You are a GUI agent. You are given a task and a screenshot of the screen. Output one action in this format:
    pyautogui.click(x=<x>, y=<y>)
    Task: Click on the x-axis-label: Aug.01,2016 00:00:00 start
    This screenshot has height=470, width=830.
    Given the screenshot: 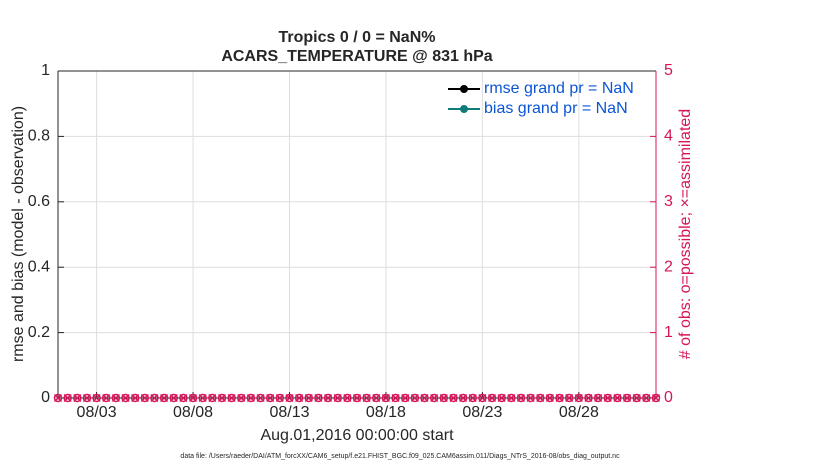 What is the action you would take?
    pyautogui.click(x=357, y=435)
    